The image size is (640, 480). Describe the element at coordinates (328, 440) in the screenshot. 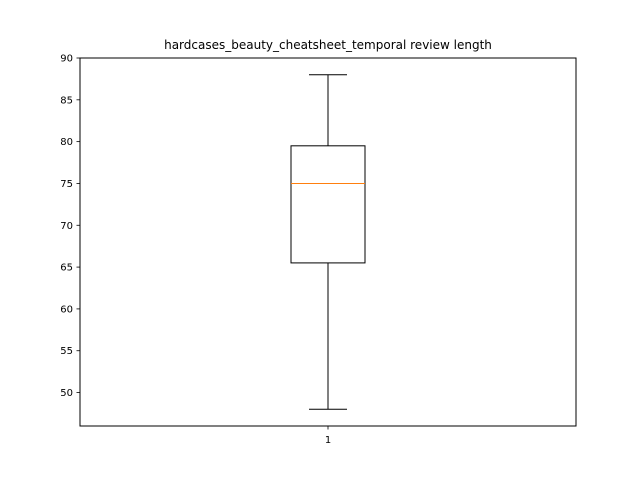

I see `x-tick-label: 1` at that location.